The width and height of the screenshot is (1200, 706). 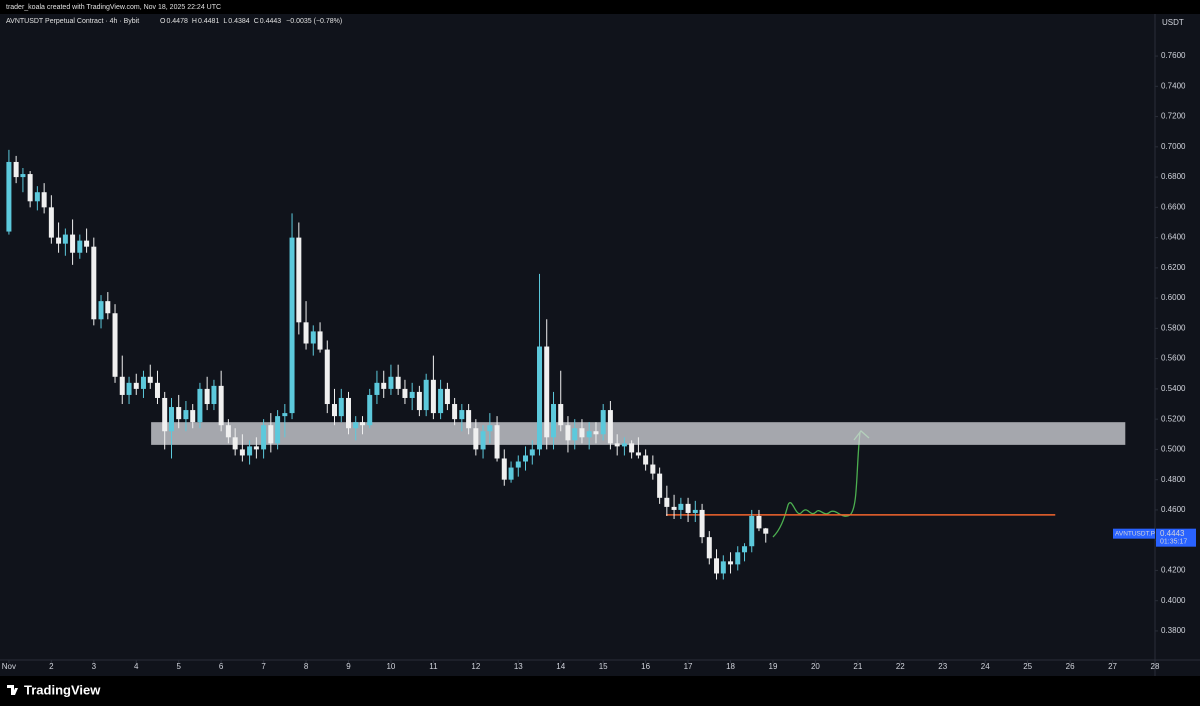 What do you see at coordinates (9, 666) in the screenshot?
I see `x-tick-label: Nov` at bounding box center [9, 666].